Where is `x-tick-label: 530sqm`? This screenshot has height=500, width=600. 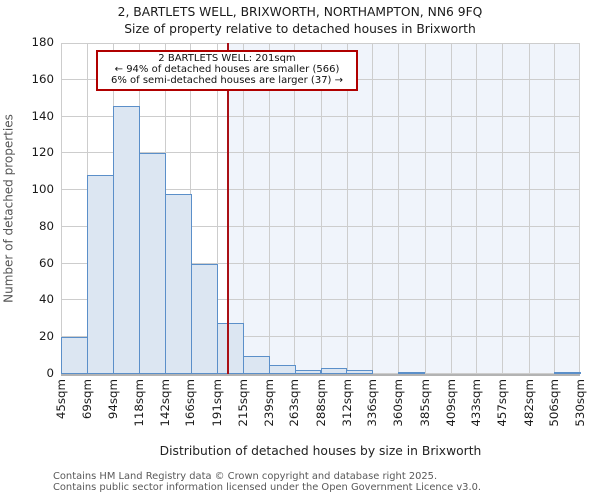
x-tick-label: 530sqm is located at coordinates (580, 403).